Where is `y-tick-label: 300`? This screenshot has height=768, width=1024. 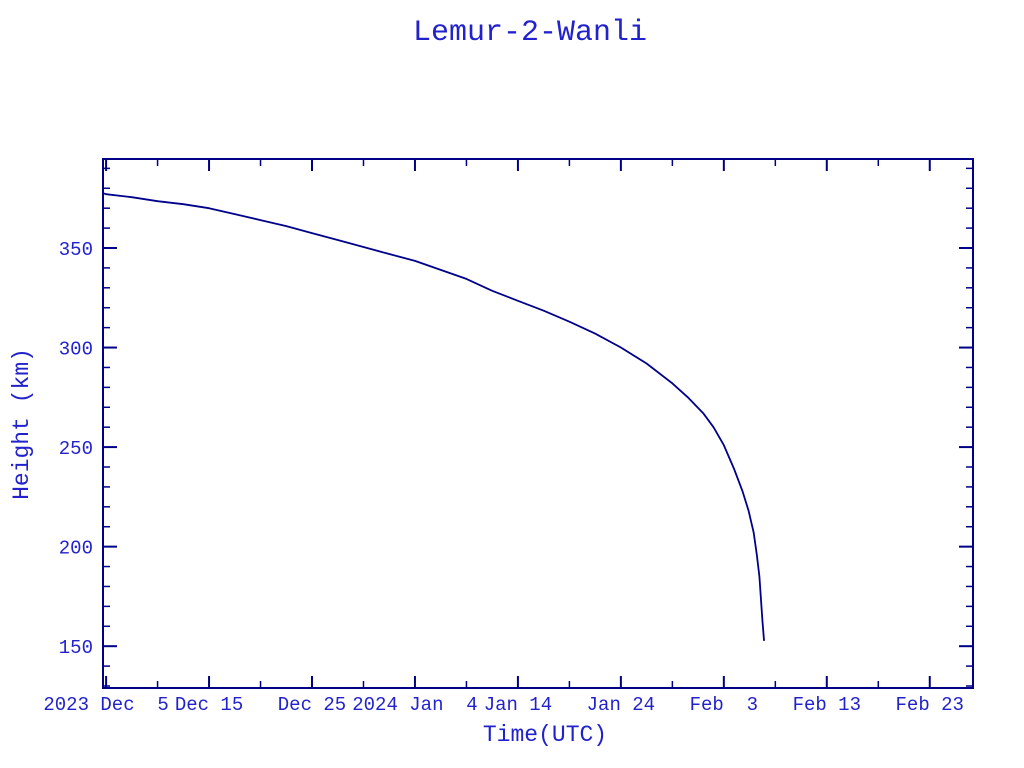 y-tick-label: 300 is located at coordinates (76, 350).